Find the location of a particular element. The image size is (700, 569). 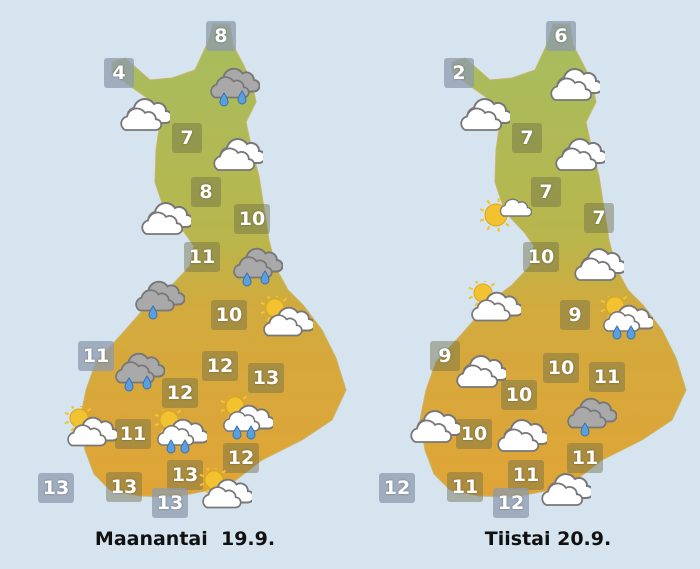

temperature-label: 4 is located at coordinates (119, 73).